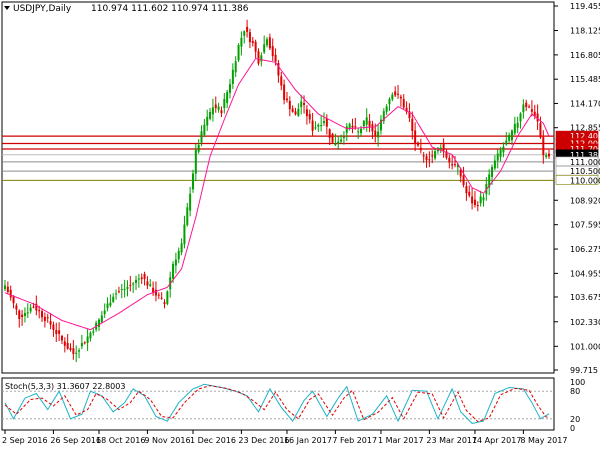 The width and height of the screenshot is (600, 454). What do you see at coordinates (25, 440) in the screenshot?
I see `time-tick-label: 2 Sep 2016` at bounding box center [25, 440].